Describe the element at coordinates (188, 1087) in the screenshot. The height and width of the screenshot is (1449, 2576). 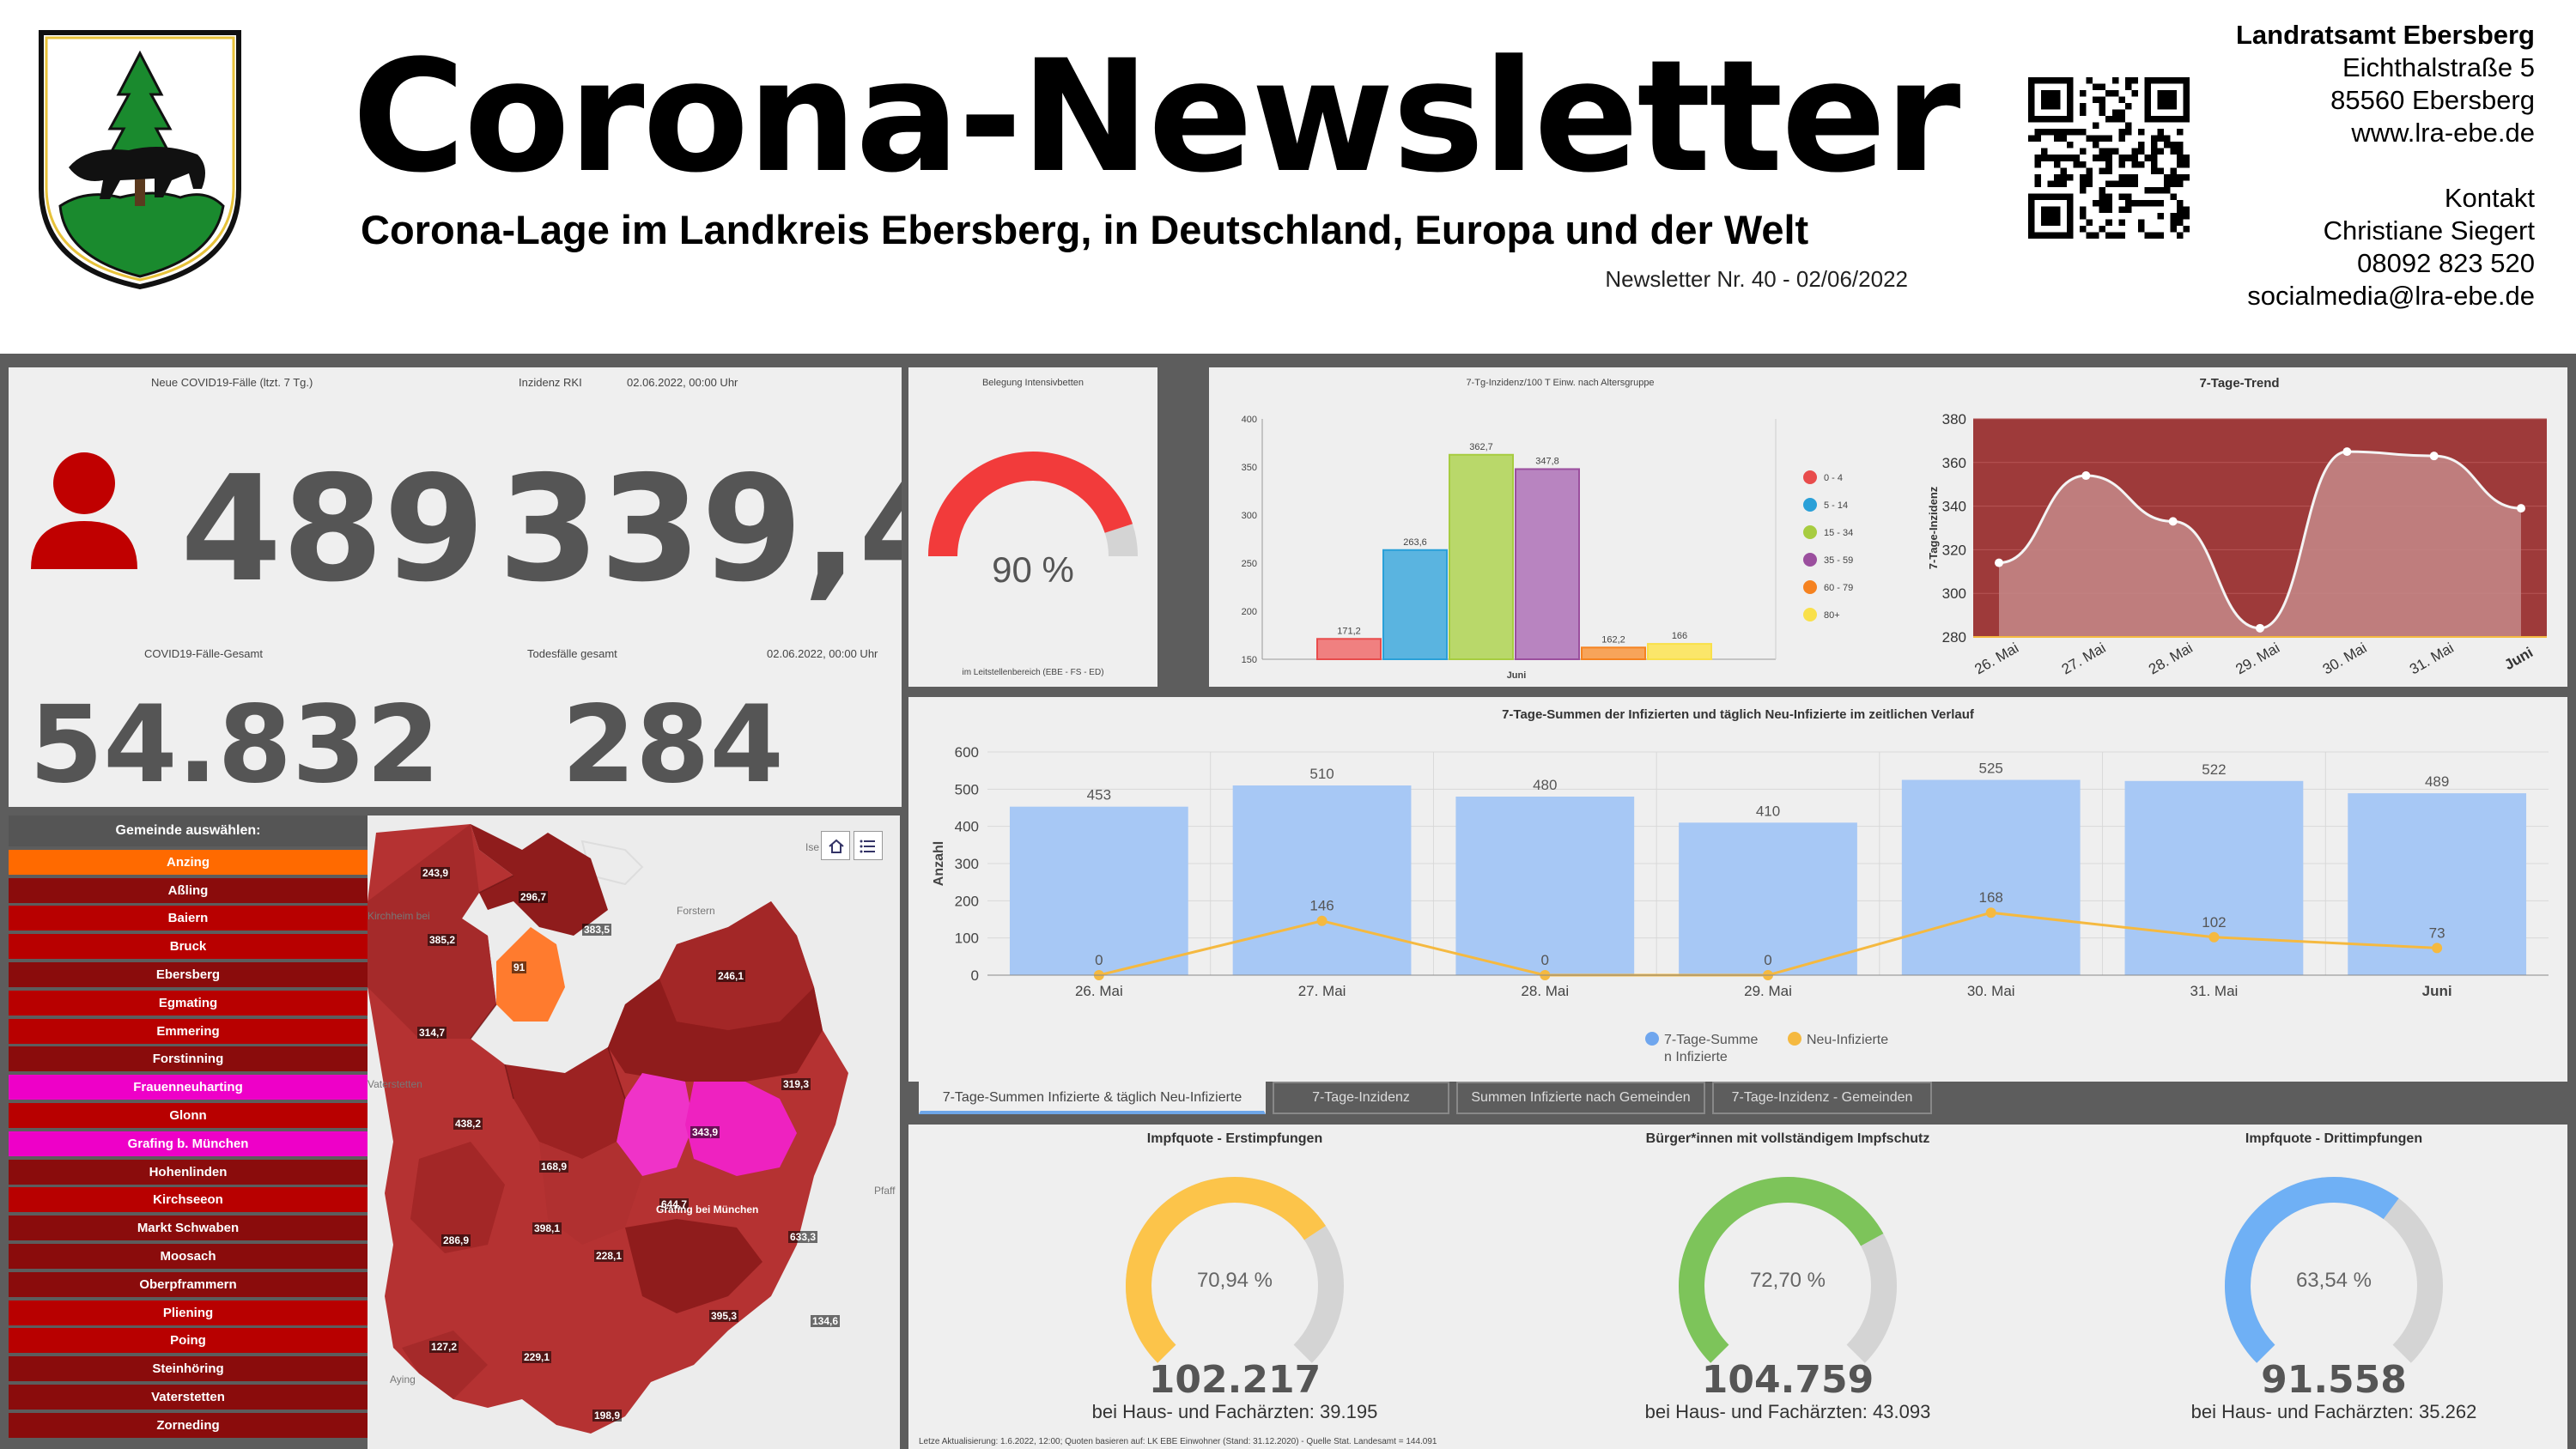
I see `gemeinde-item: Frauenneuharting` at that location.